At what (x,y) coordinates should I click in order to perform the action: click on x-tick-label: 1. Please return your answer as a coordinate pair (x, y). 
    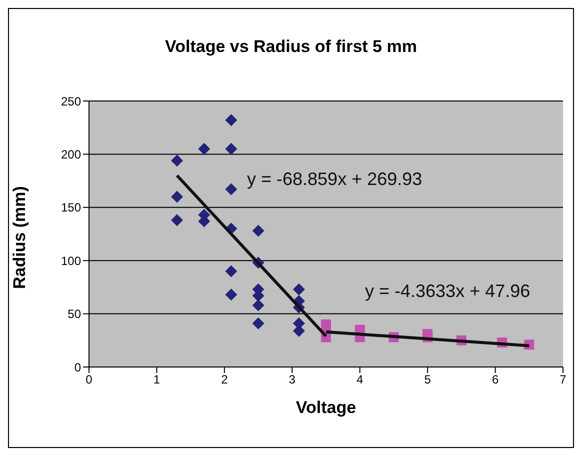
    Looking at the image, I should click on (156, 379).